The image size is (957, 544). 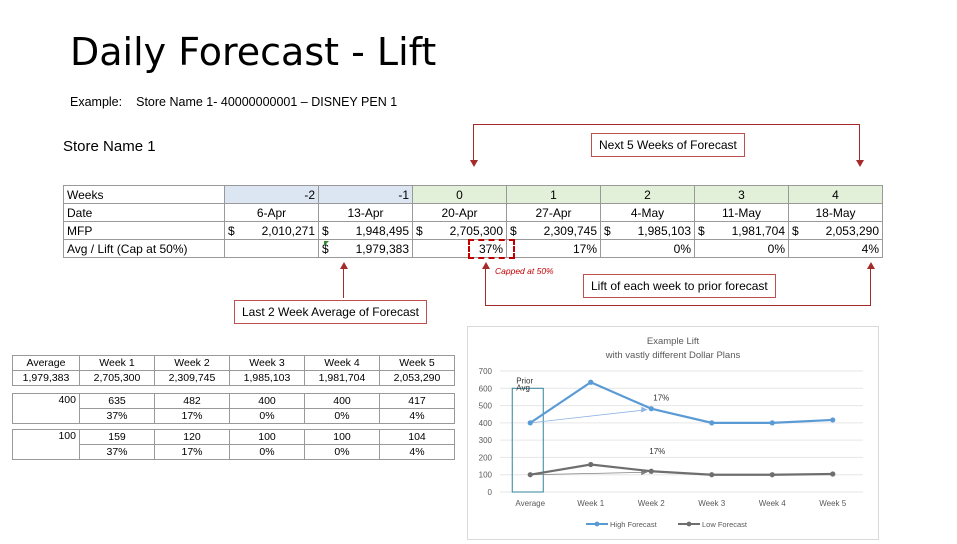 I want to click on table-cell: 1,981,704, so click(x=342, y=378).